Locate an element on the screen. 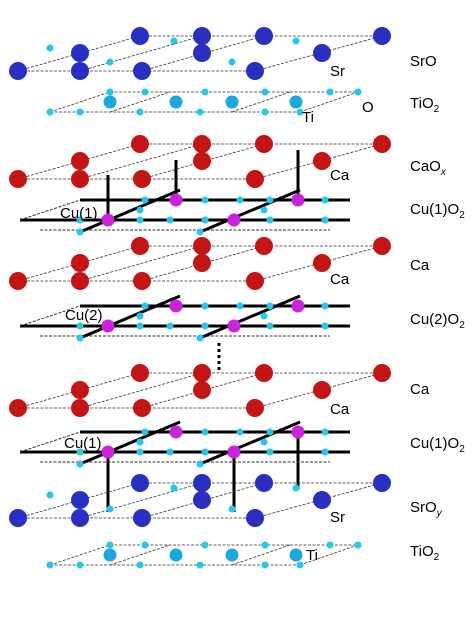 The height and width of the screenshot is (632, 474). layer-label: SrO is located at coordinates (423, 61).